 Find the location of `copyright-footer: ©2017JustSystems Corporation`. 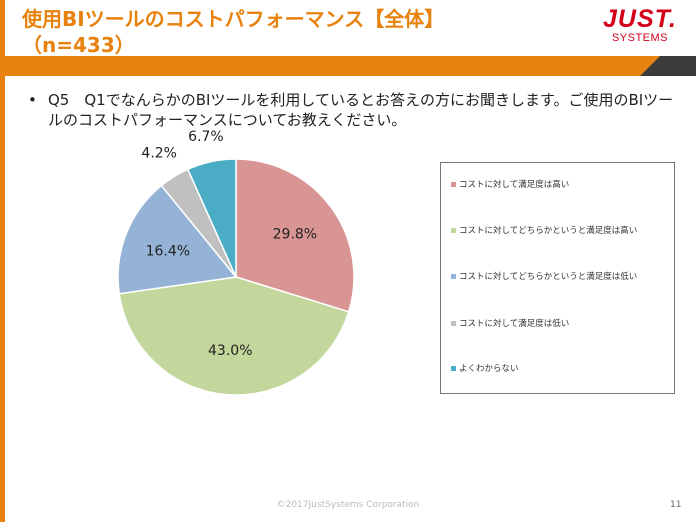

copyright-footer: ©2017JustSystems Corporation is located at coordinates (348, 505).